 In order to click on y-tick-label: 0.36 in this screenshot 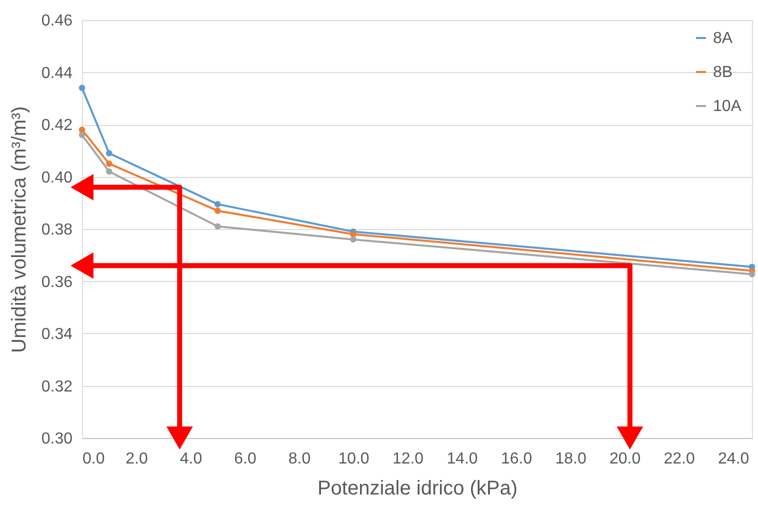, I will do `click(57, 282)`.